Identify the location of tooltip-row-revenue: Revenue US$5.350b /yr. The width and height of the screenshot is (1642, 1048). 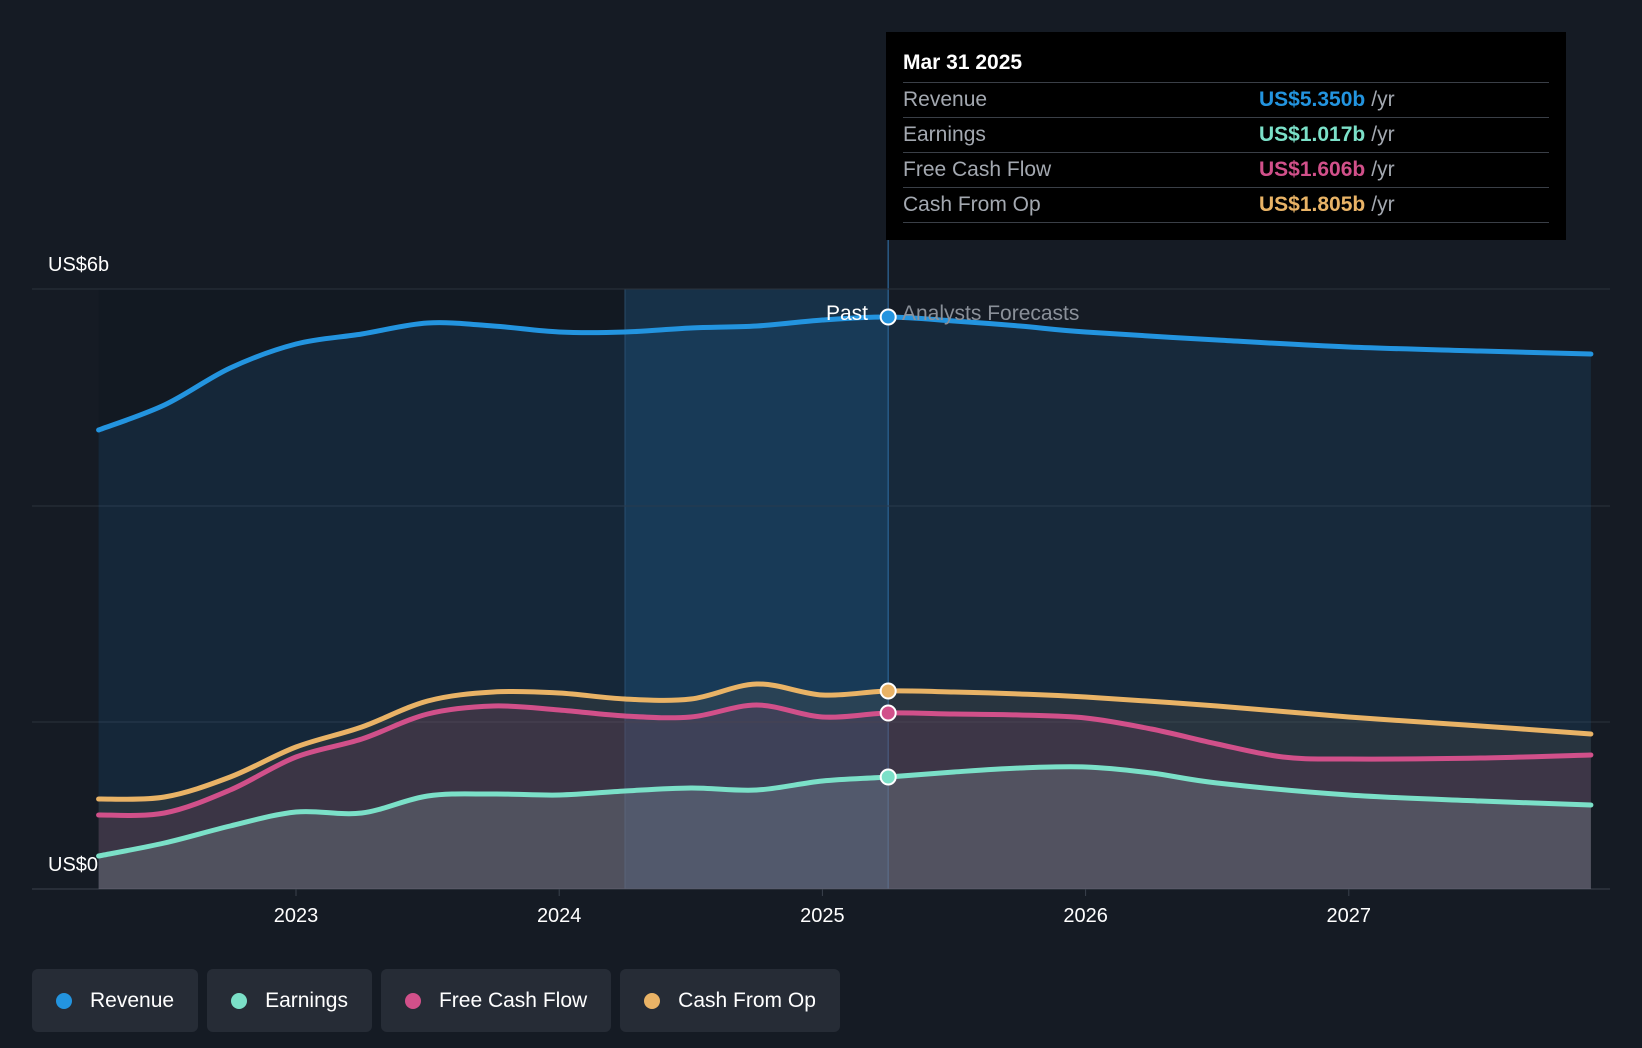
(1226, 100).